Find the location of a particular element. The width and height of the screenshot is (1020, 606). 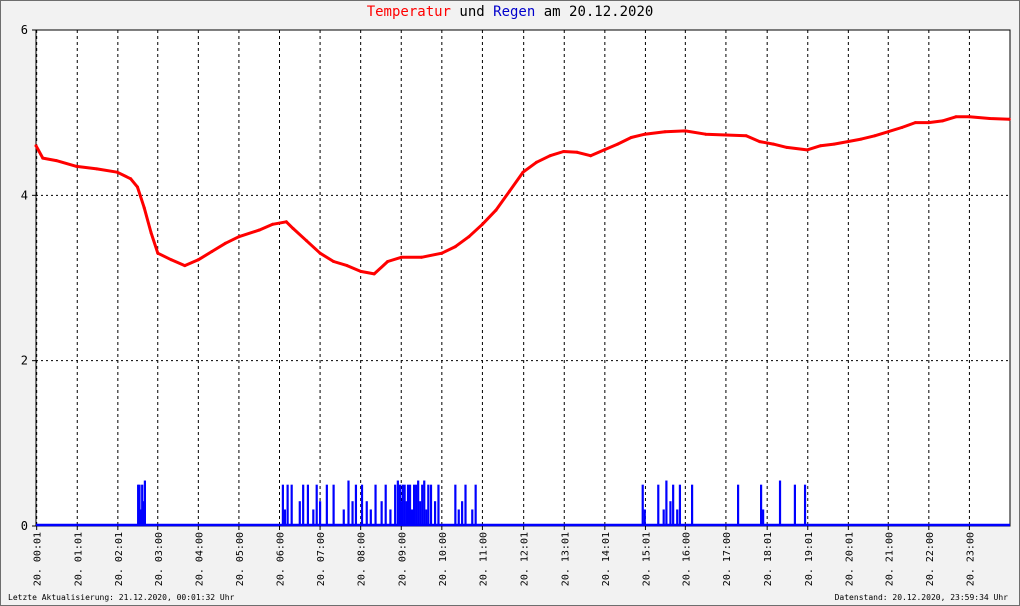

x-tick-label: 20. 19:01 is located at coordinates (809, 559).